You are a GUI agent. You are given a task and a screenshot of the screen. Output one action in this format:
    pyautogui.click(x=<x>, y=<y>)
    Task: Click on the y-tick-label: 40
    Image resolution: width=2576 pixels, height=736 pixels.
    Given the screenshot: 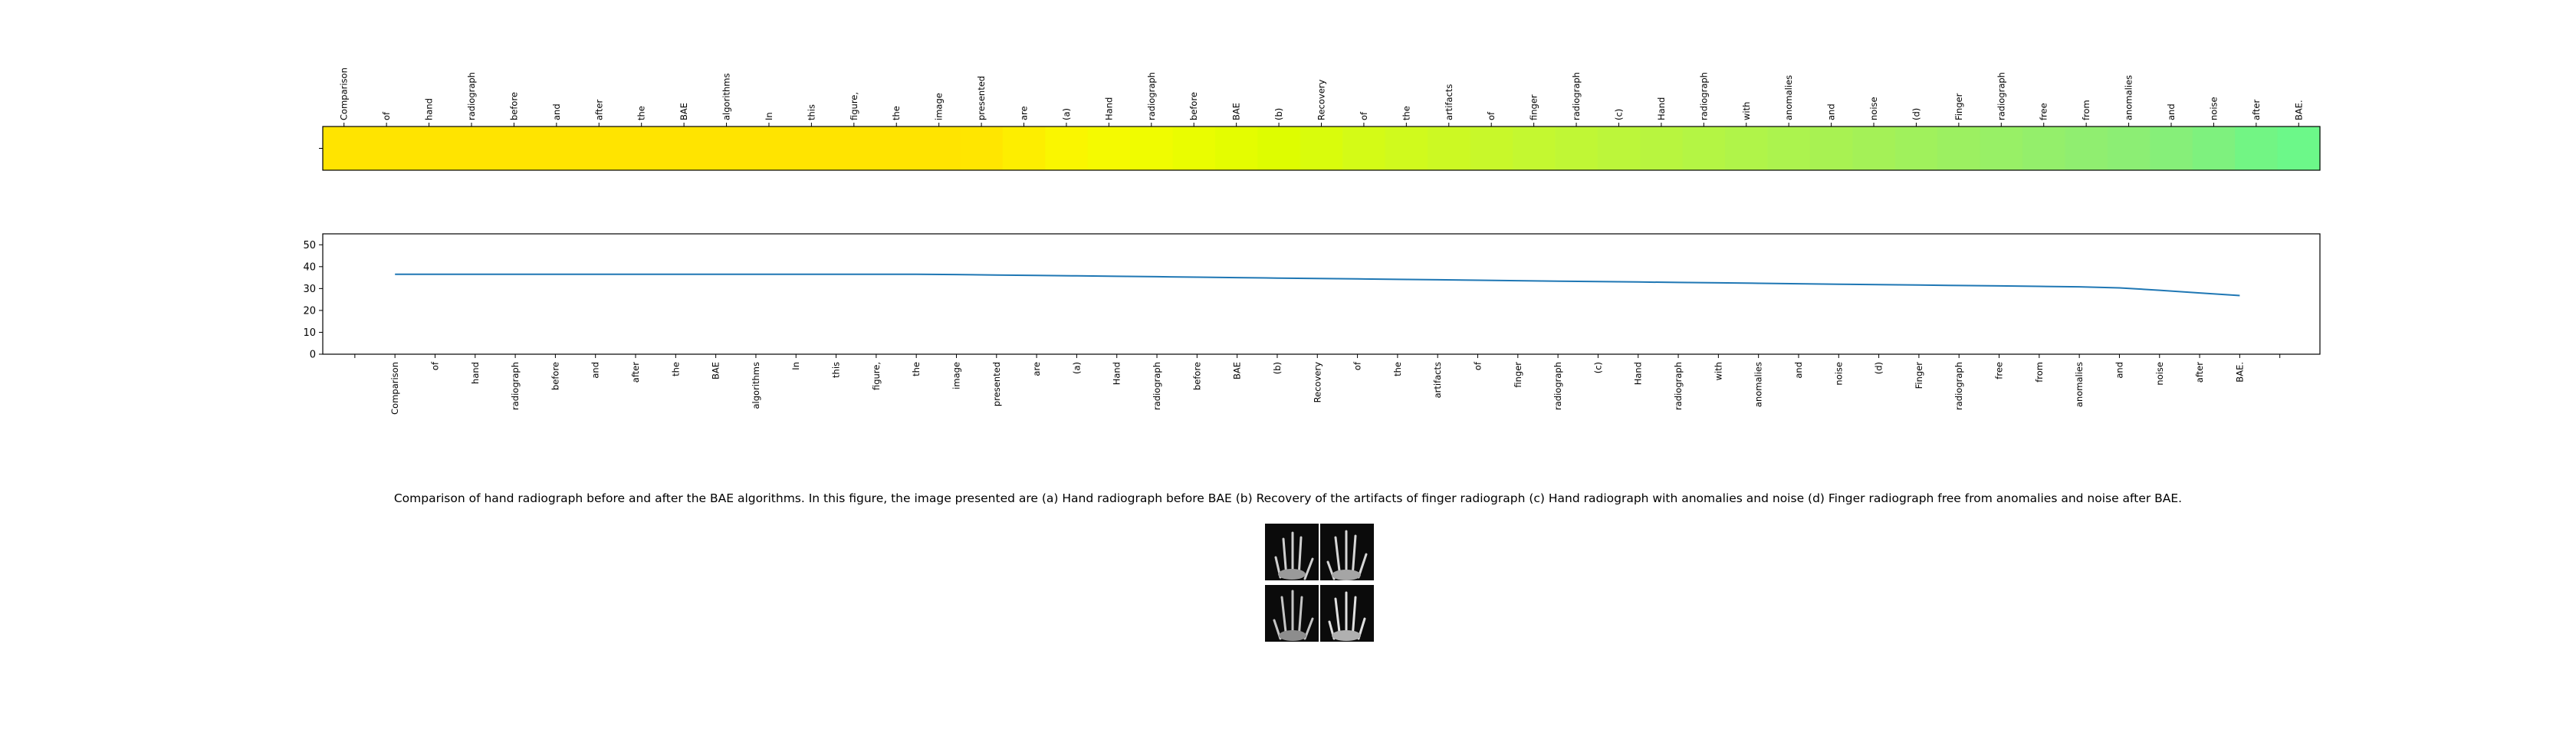 What is the action you would take?
    pyautogui.click(x=310, y=267)
    